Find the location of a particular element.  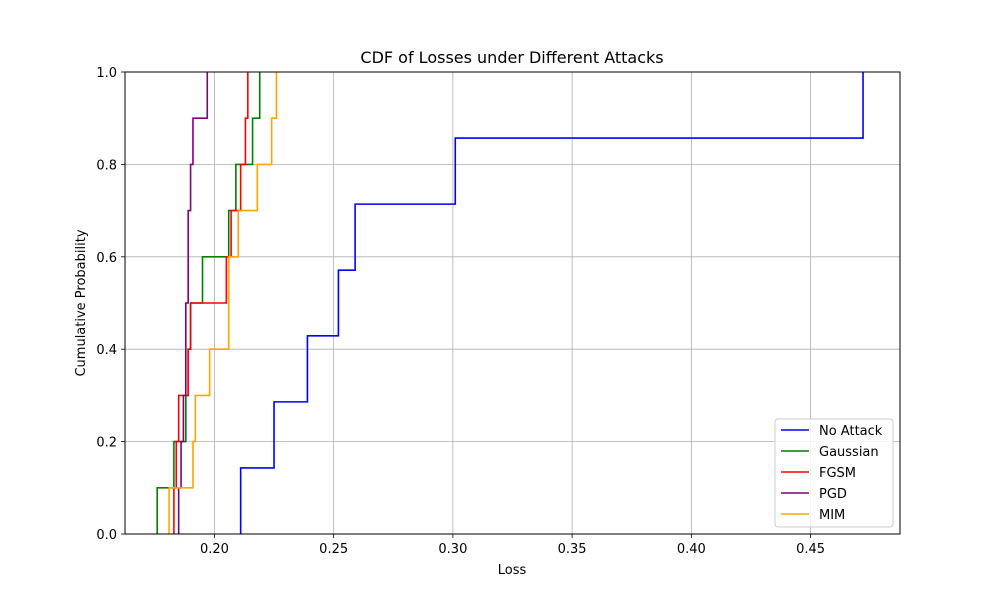

y-tick-label: 1.0 is located at coordinates (106, 73).